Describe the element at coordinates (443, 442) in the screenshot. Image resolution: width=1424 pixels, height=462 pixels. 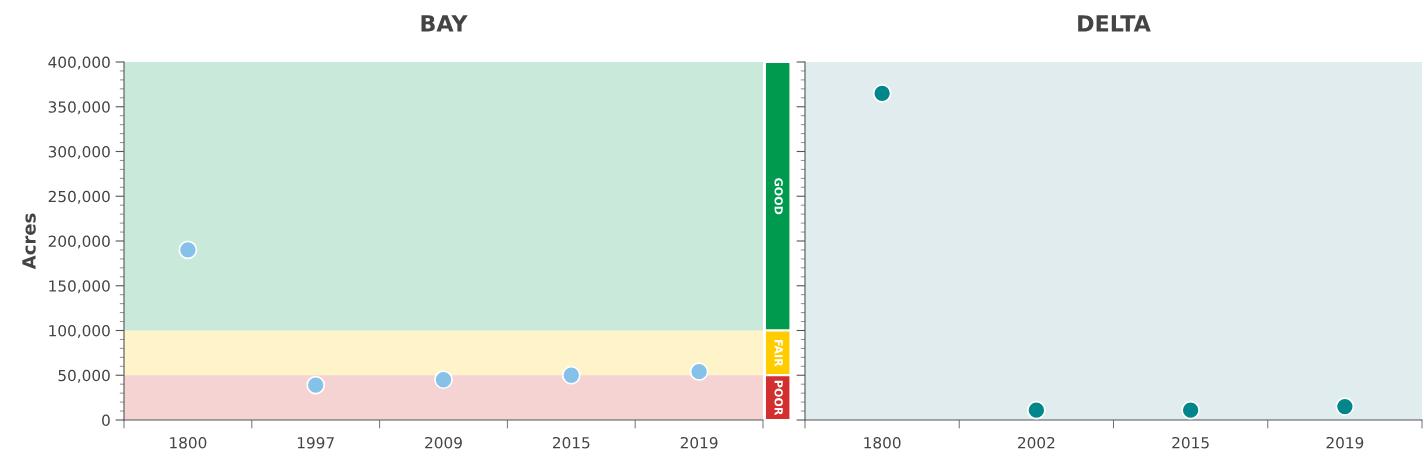
I see `x-tick-label: 2009` at that location.